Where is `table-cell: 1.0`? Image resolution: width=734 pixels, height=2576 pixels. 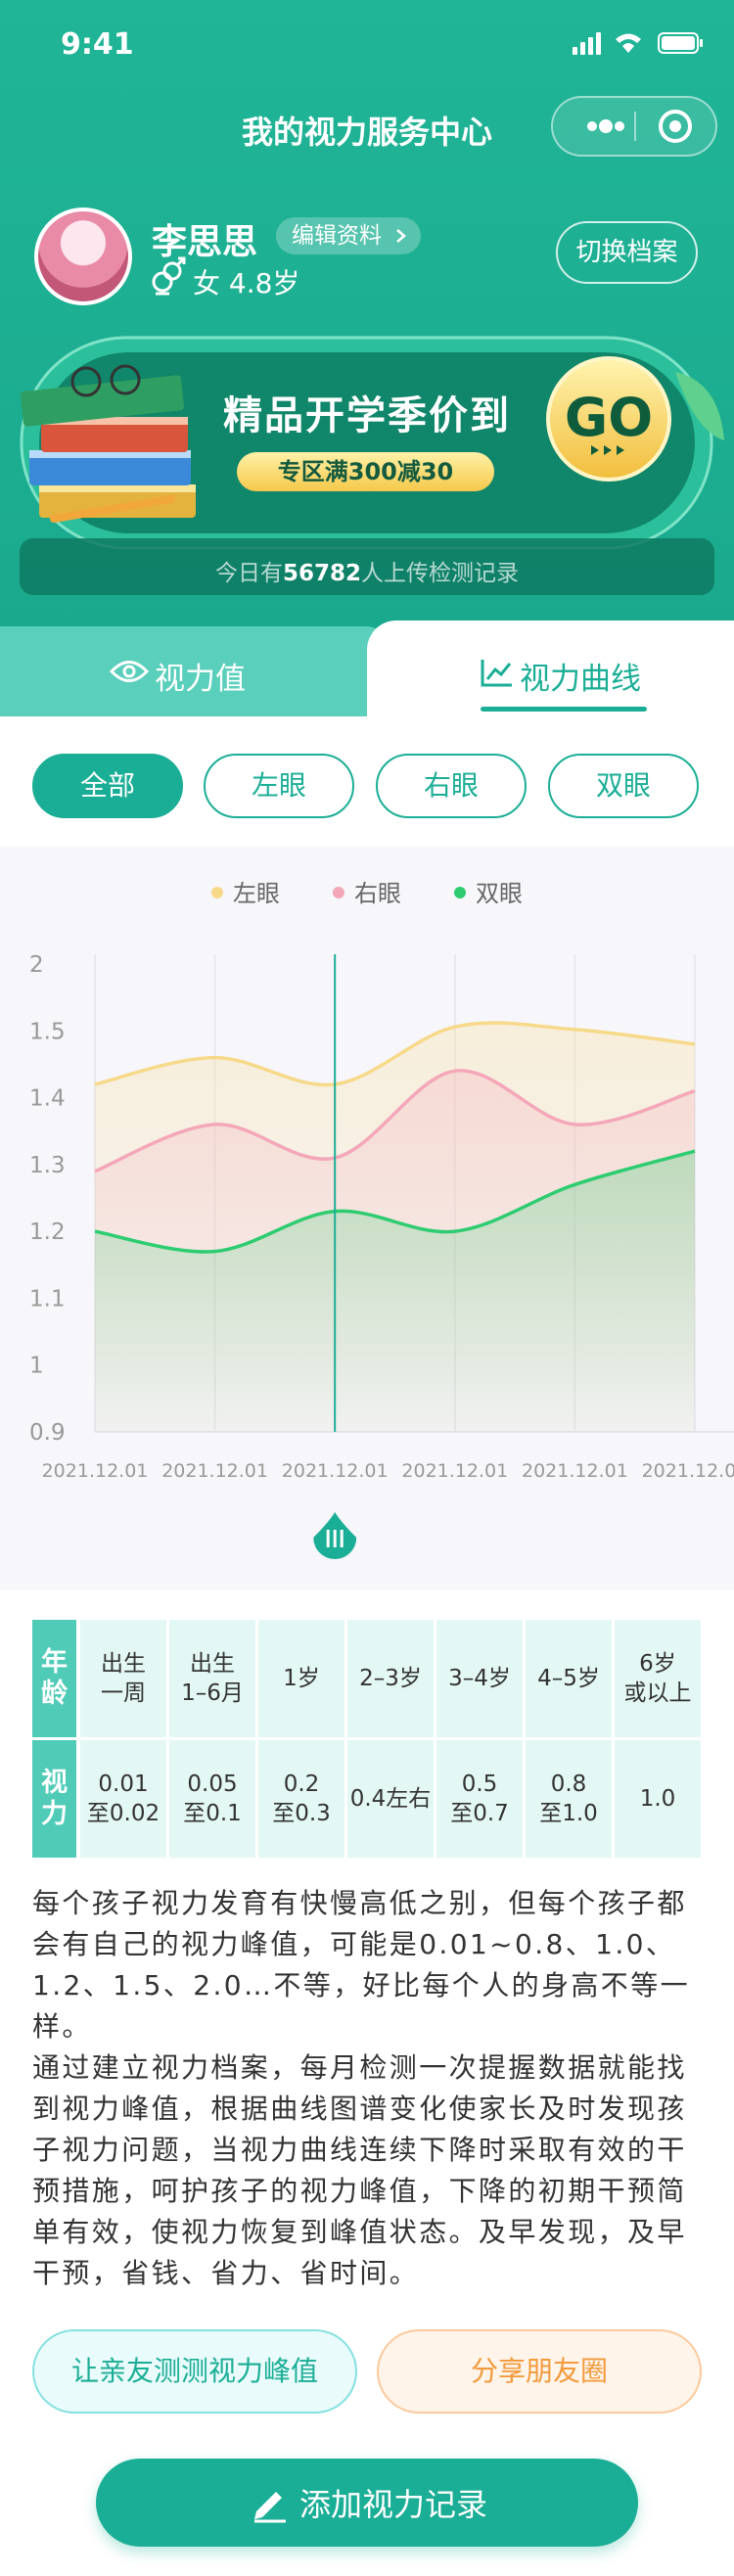
table-cell: 1.0 is located at coordinates (658, 1799).